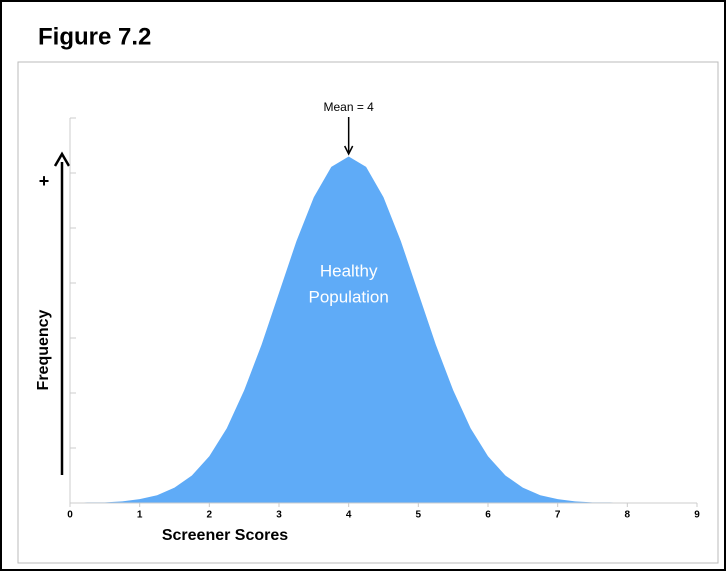 This screenshot has width=726, height=576. I want to click on area-label: Healthy, so click(349, 270).